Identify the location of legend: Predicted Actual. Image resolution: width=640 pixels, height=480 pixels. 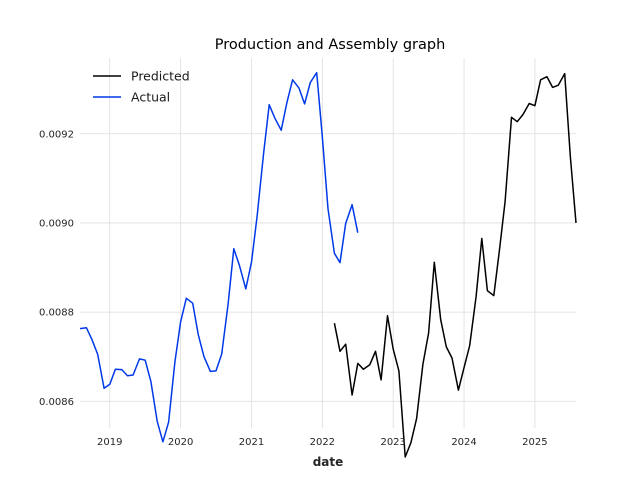
(141, 87).